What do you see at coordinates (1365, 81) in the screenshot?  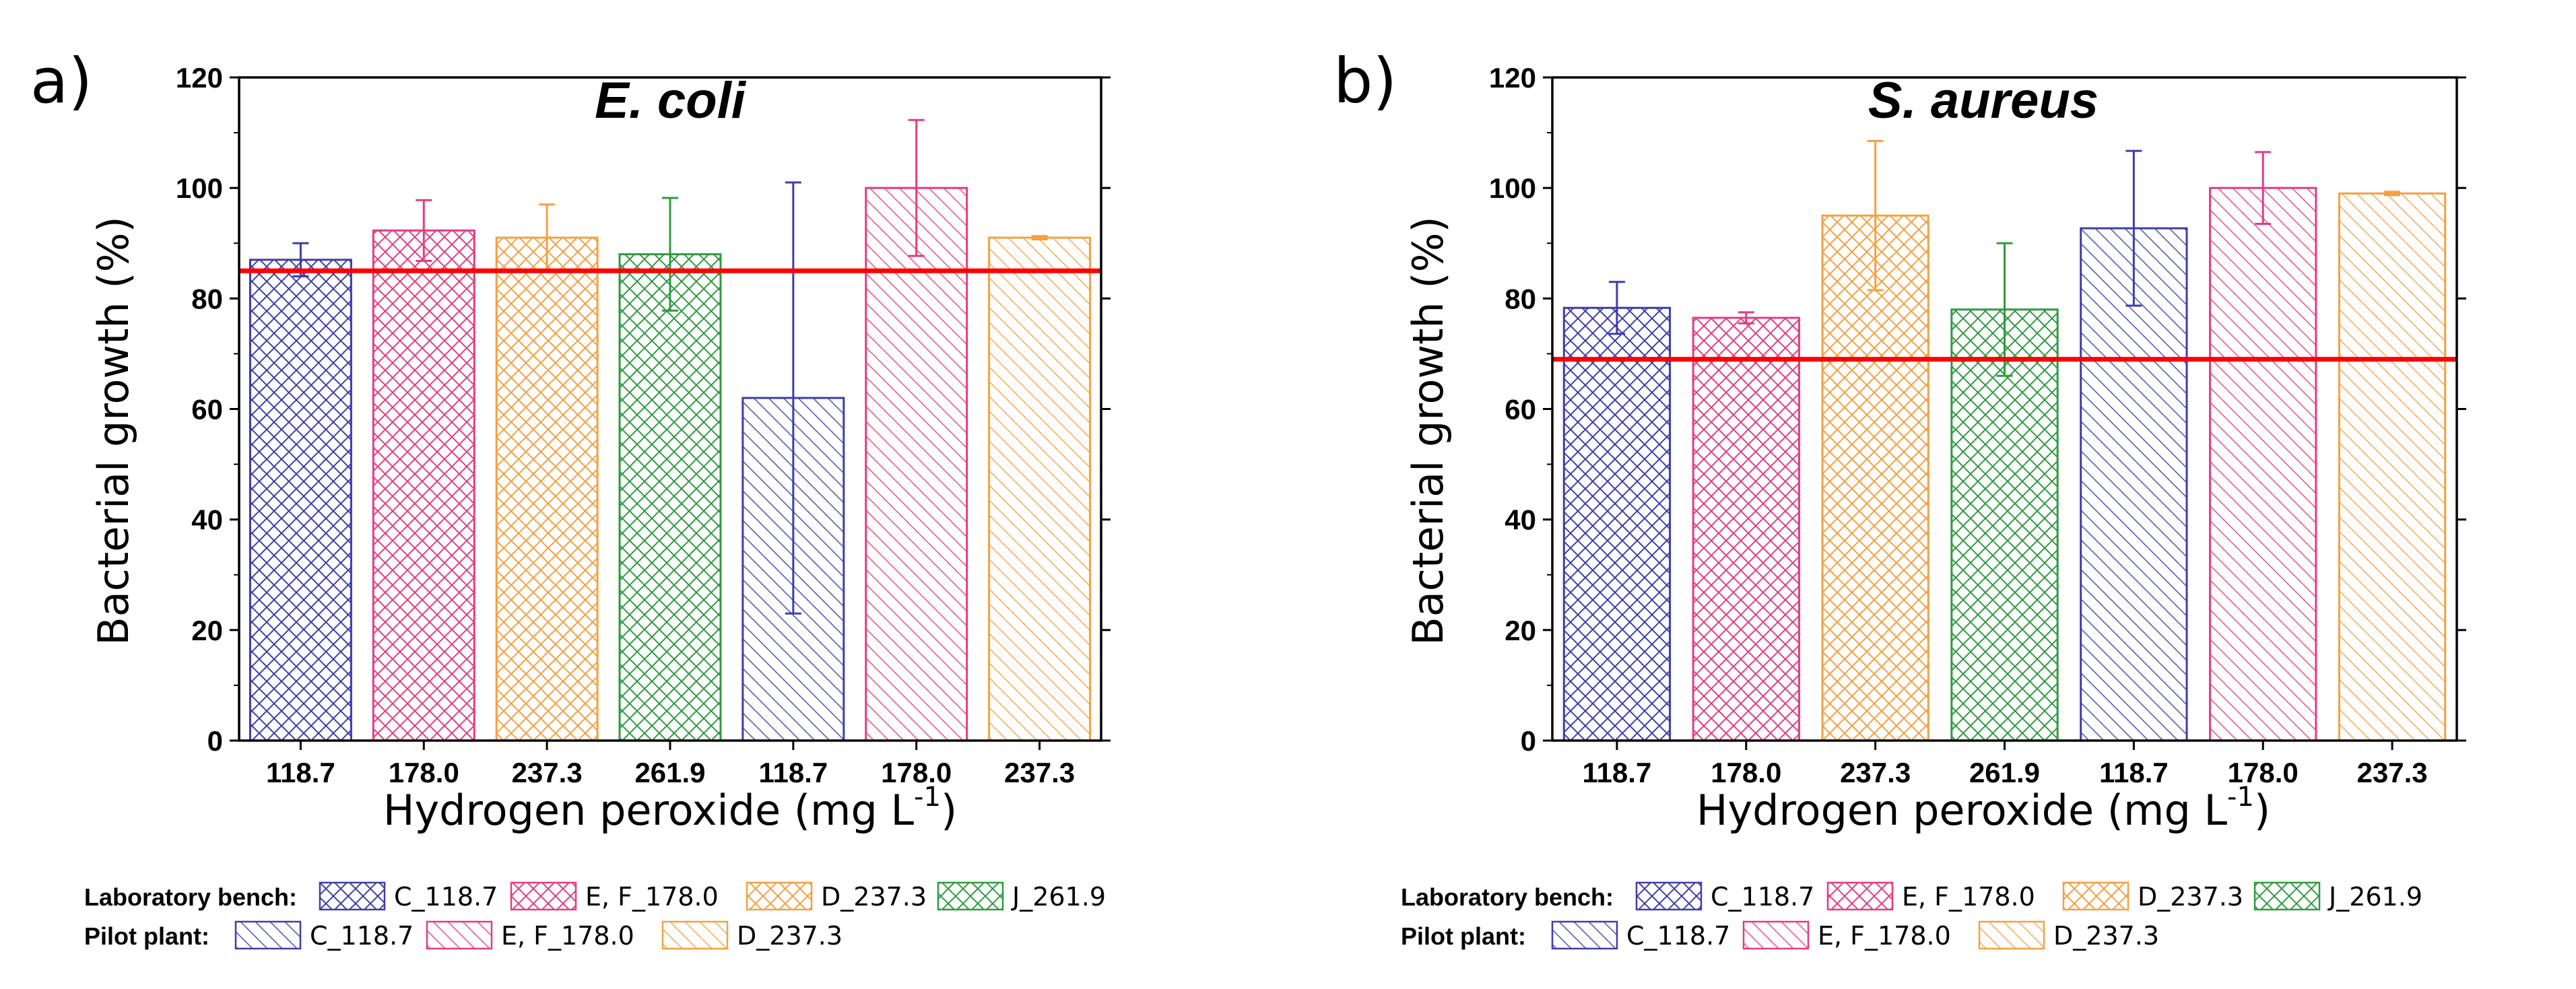 I see `panel-label: b)` at bounding box center [1365, 81].